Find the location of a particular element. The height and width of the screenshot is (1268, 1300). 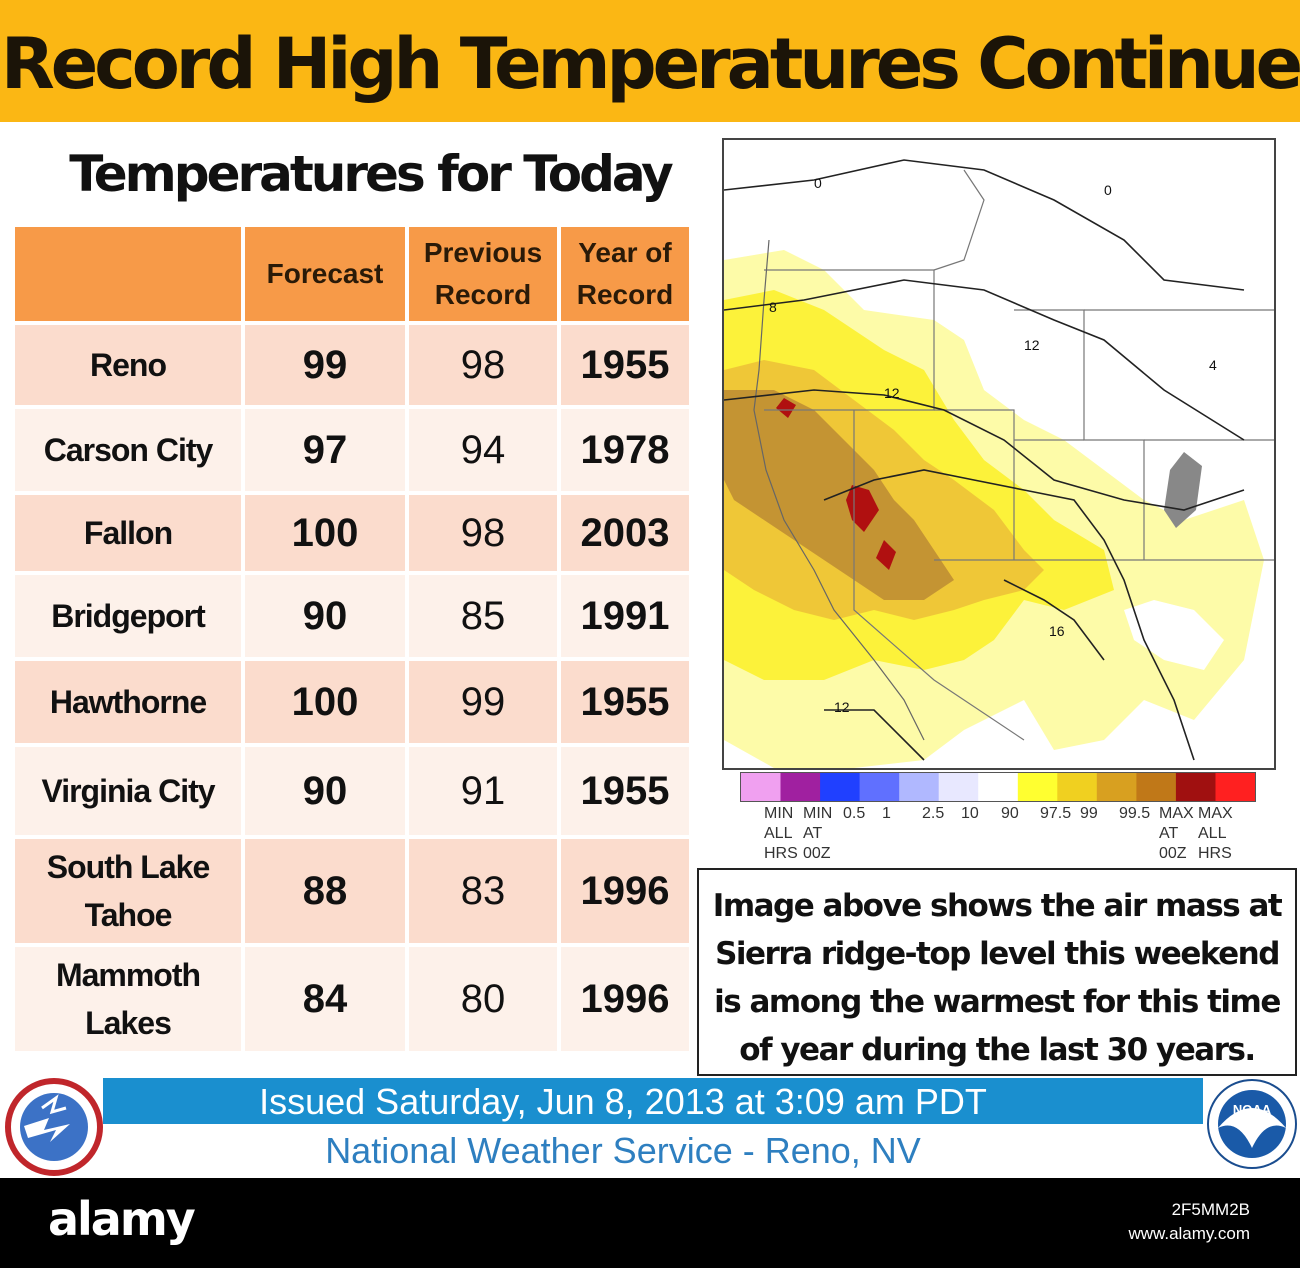

header-forecast: Forecast is located at coordinates (325, 274).